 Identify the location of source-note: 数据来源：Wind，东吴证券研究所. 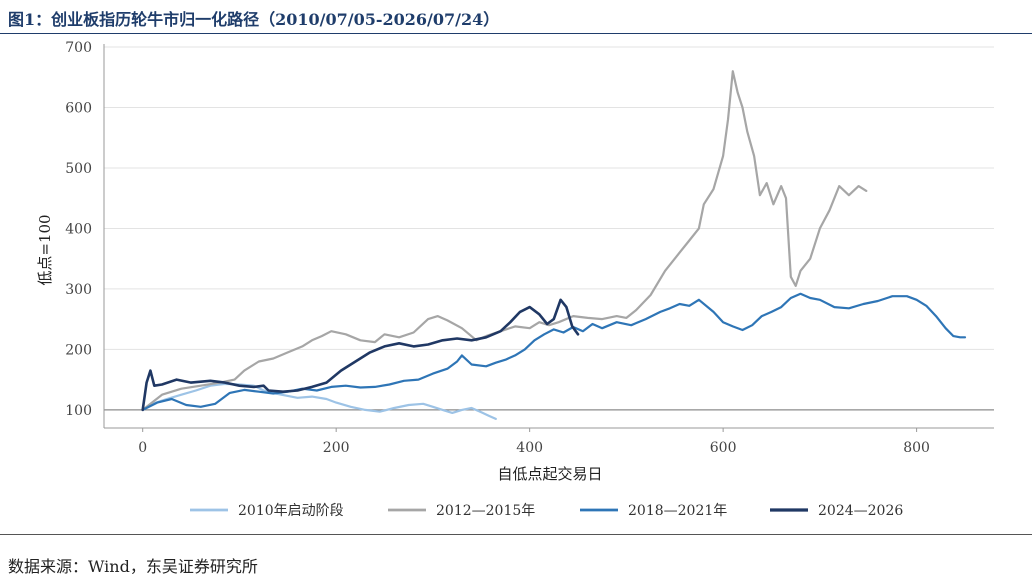
(133, 566).